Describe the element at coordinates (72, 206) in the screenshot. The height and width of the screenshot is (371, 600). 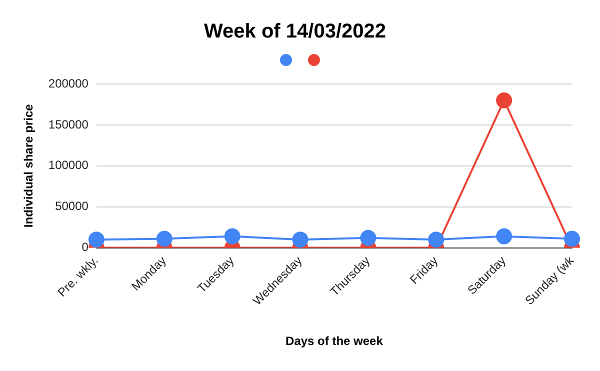
I see `y-tick-label: 50000` at that location.